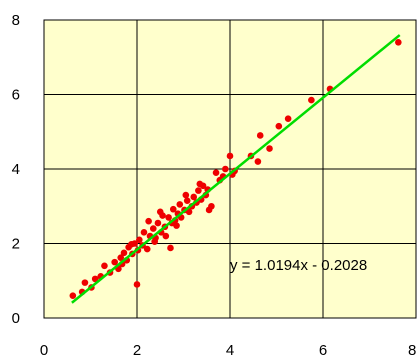 The width and height of the screenshot is (420, 363). Describe the element at coordinates (44, 350) in the screenshot. I see `x-tick-label: 0` at that location.